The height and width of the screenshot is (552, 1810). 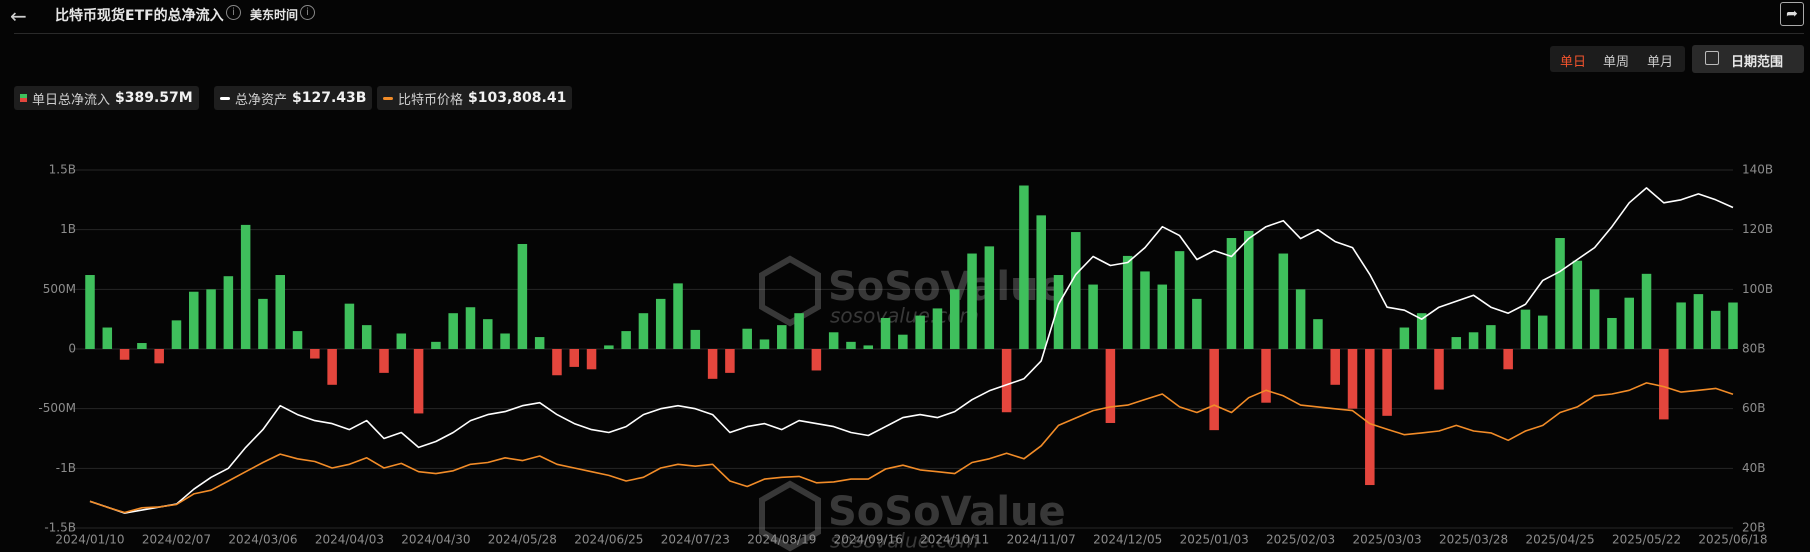 What do you see at coordinates (329, 98) in the screenshot?
I see `legend-value: $127.43B` at bounding box center [329, 98].